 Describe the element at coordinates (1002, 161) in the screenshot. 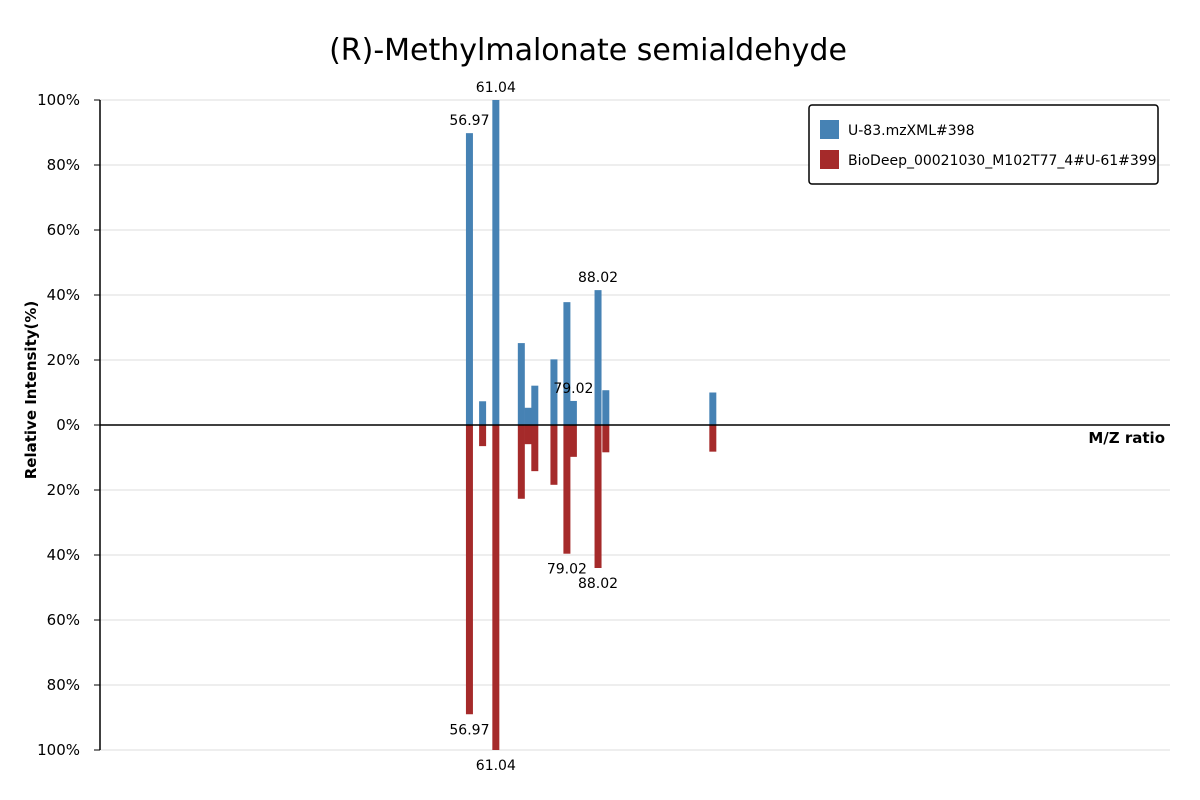

I see `legend-label-series-2: BioDeep_00021030_M102T77_4#U-61#399` at that location.